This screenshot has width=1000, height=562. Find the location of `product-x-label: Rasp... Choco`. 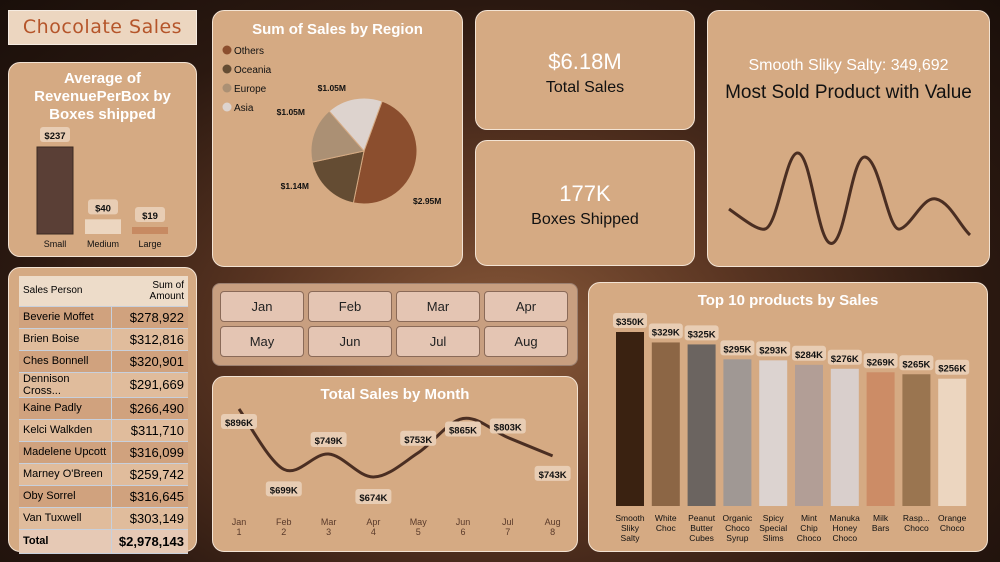

product-x-label: Rasp... Choco is located at coordinates (916, 523).